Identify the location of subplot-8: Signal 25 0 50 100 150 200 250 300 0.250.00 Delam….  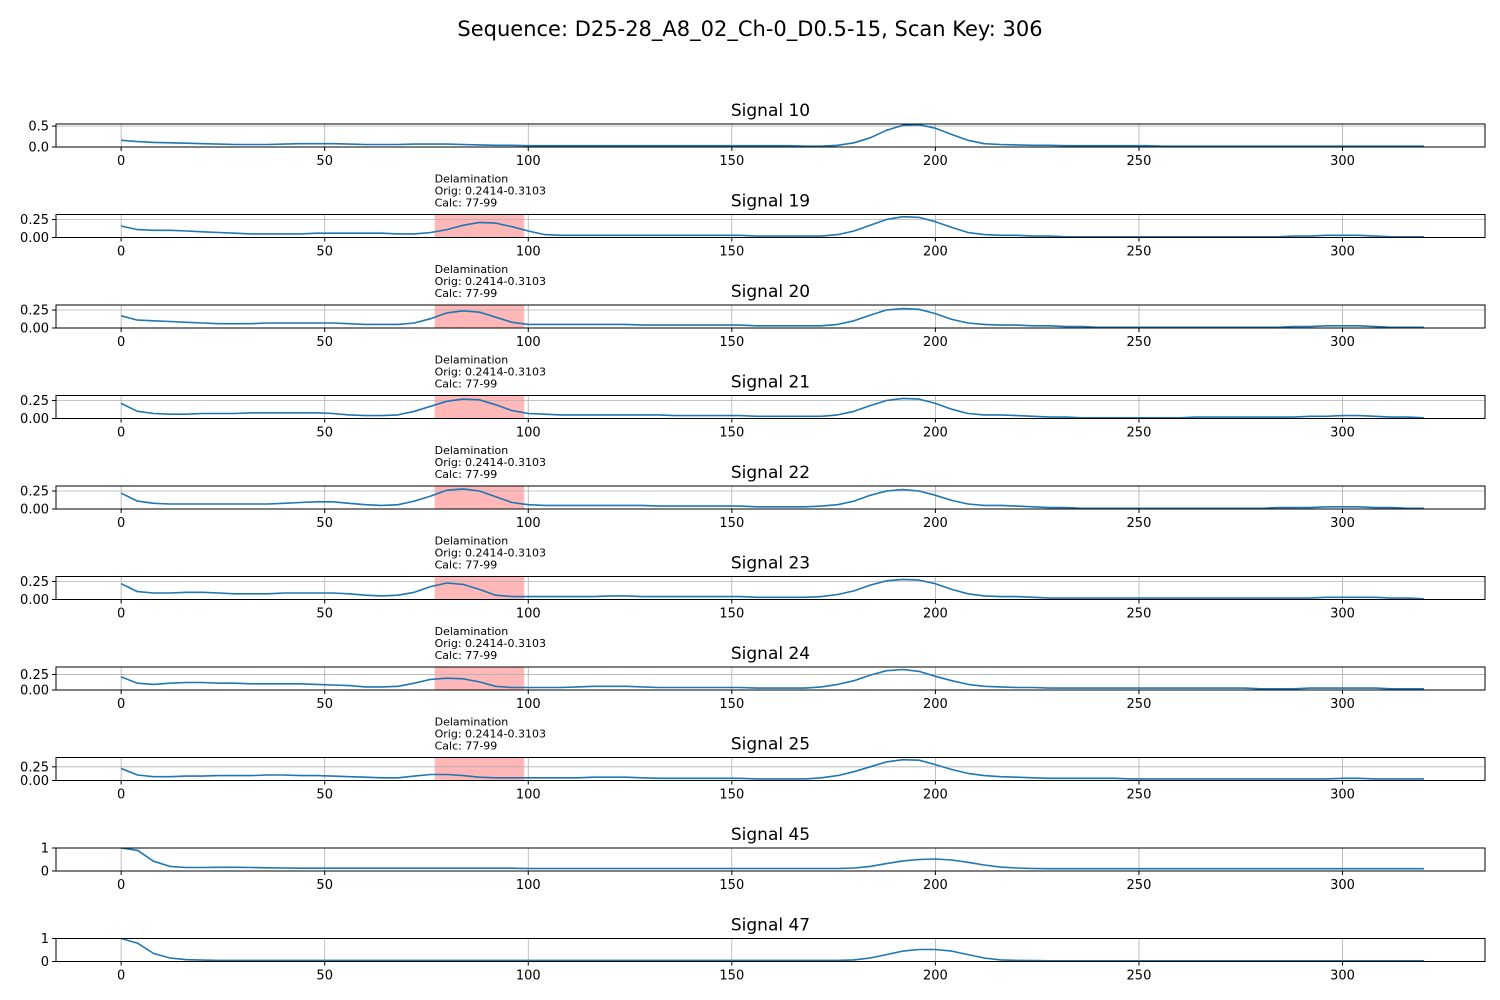
(753, 759).